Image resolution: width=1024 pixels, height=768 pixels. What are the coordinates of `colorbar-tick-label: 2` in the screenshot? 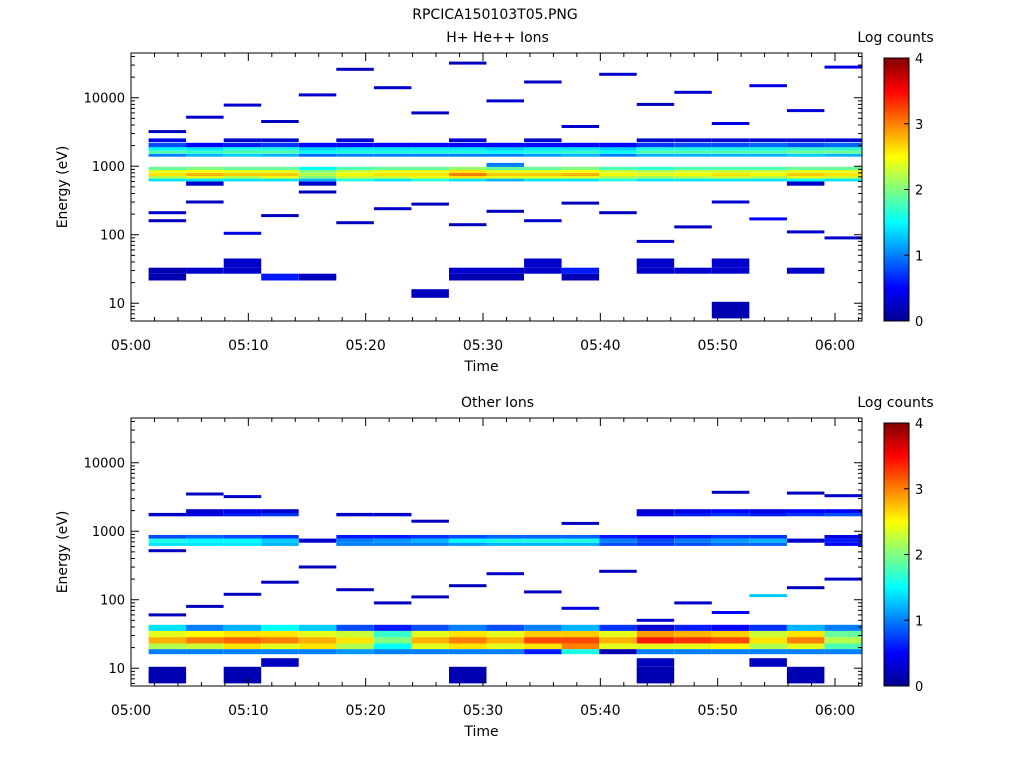 It's located at (919, 191).